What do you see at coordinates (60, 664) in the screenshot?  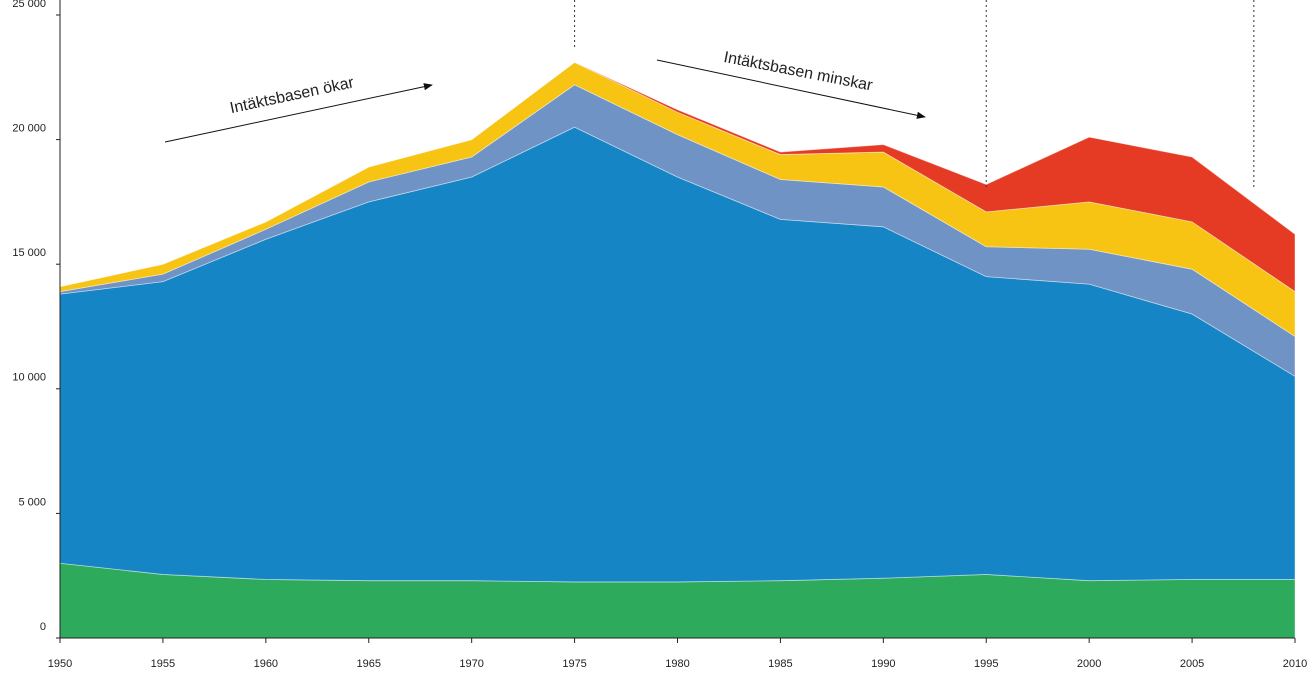 I see `x-tick-label: 1950` at bounding box center [60, 664].